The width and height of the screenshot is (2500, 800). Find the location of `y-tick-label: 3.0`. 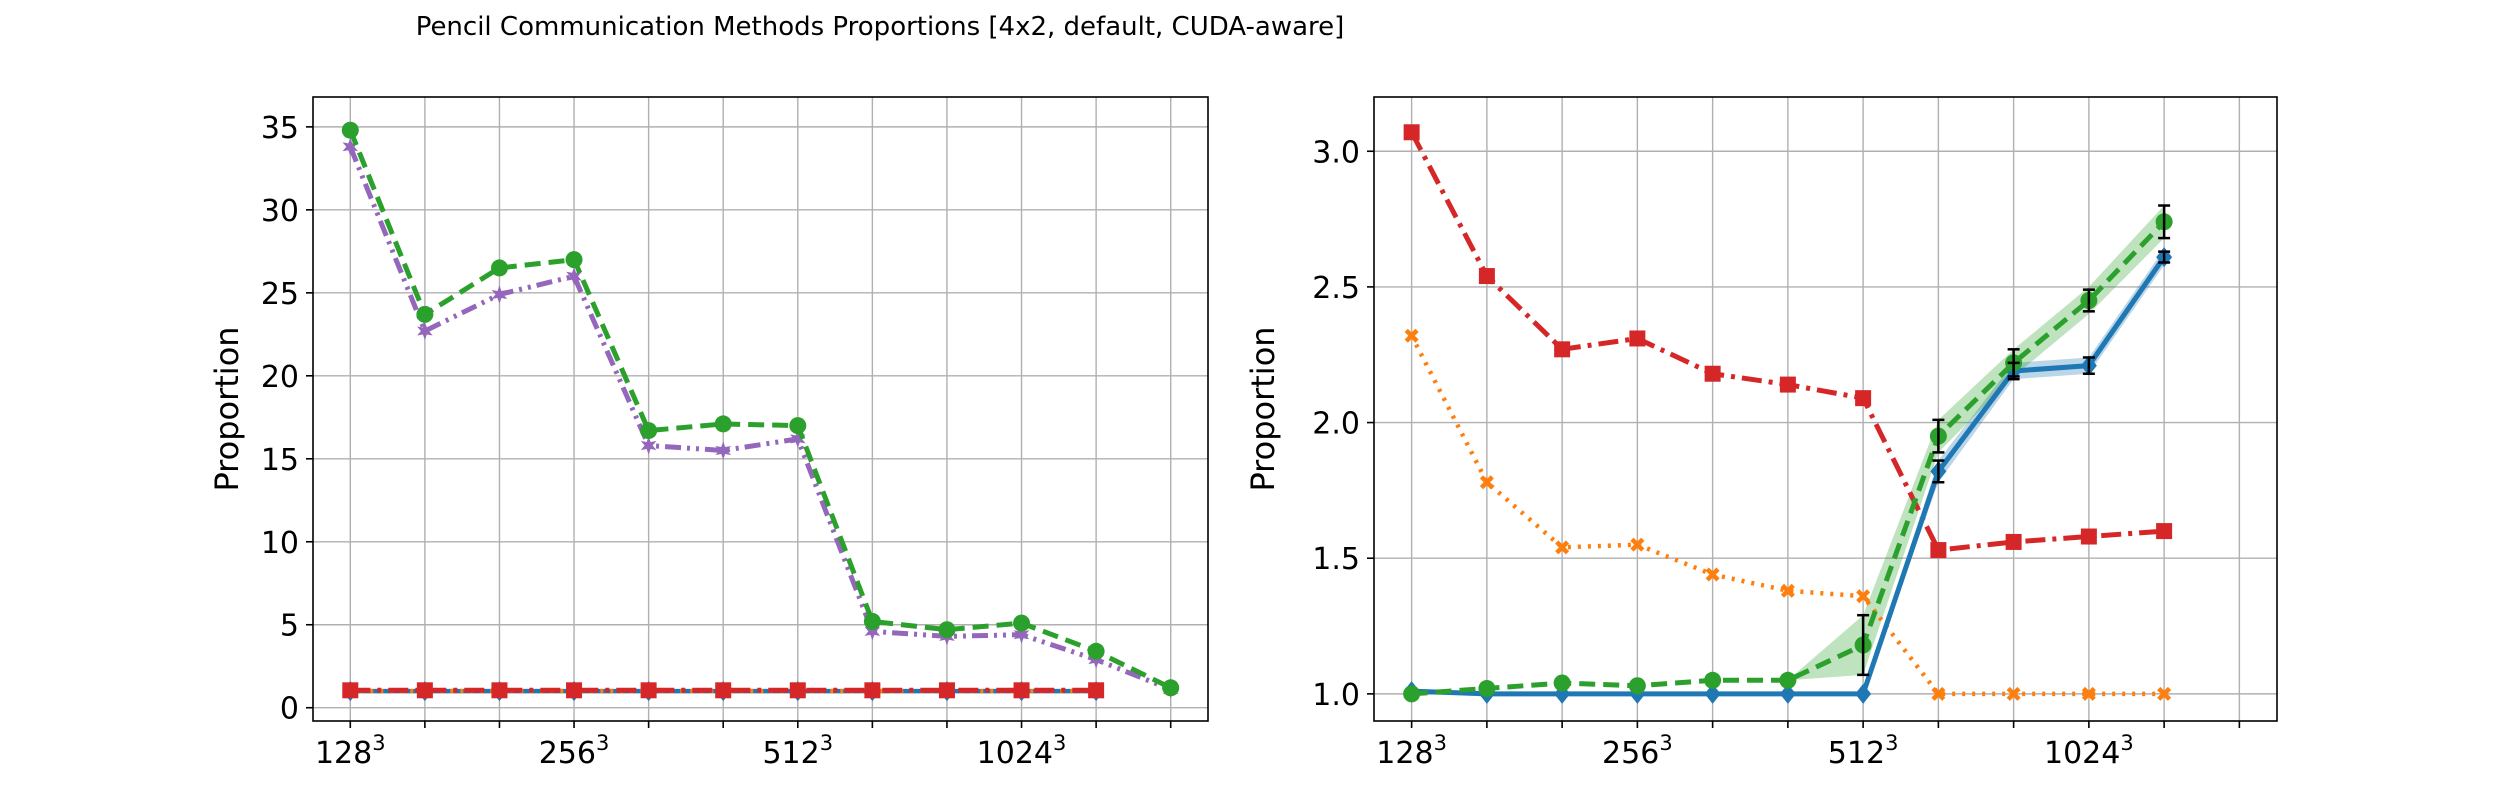

y-tick-label: 3.0 is located at coordinates (1336, 152).